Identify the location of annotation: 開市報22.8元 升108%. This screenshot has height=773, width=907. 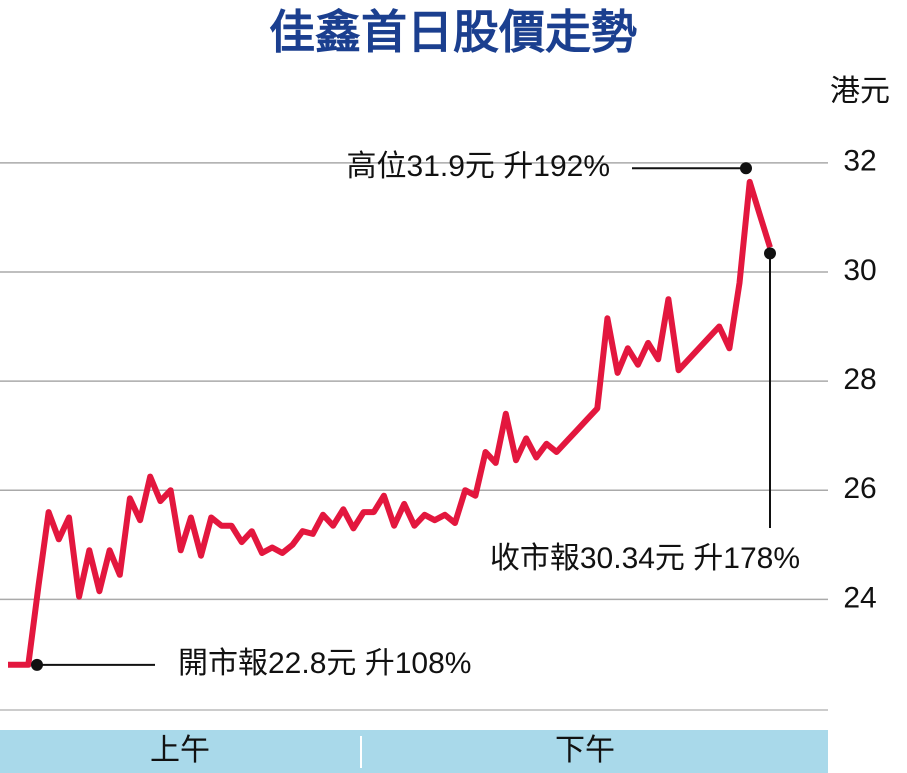
(324, 663).